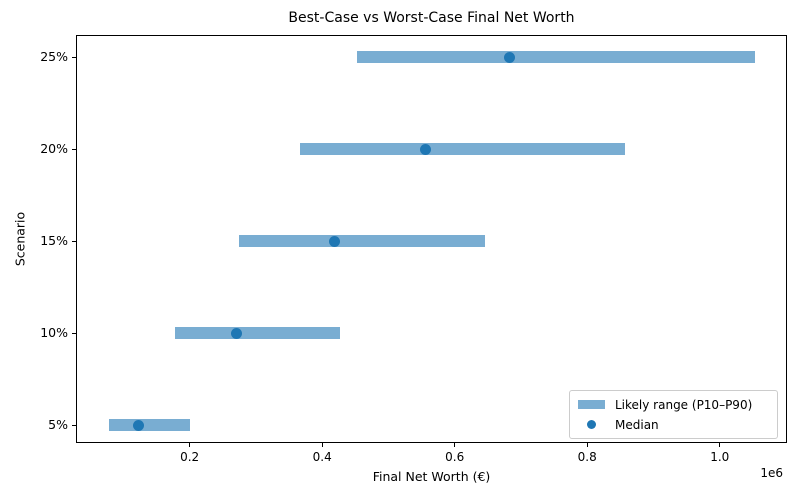 The image size is (800, 500). I want to click on x-tick-label-0.4: 0.4, so click(322, 457).